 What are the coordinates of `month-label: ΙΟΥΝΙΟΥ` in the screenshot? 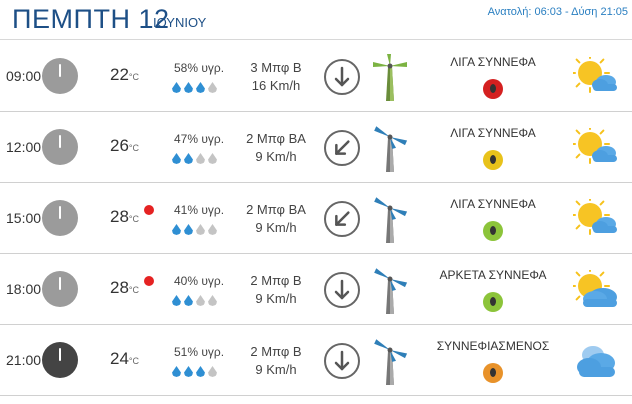 It's located at (180, 22).